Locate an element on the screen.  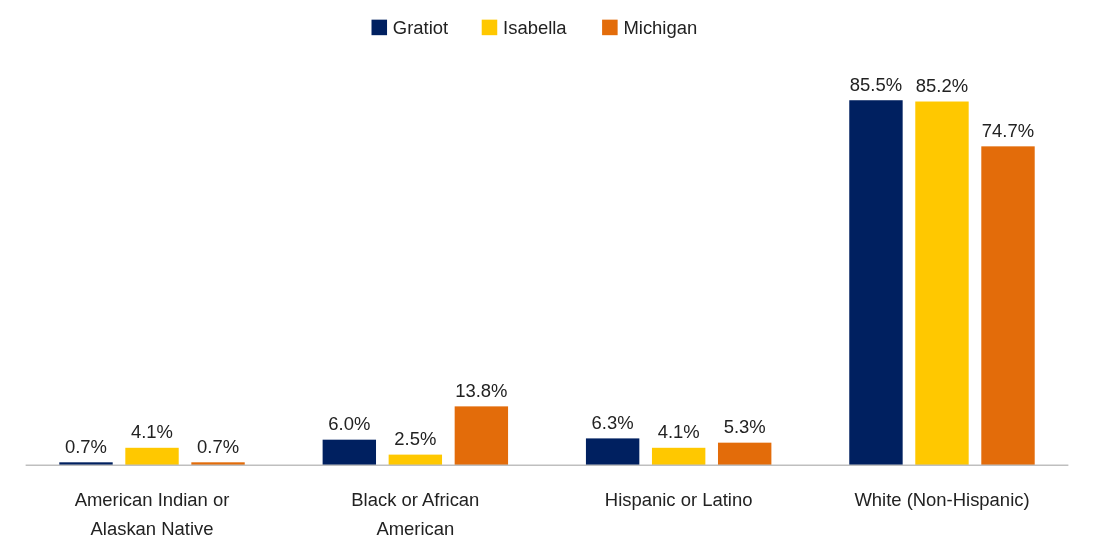
x-tick-label: Black or African American is located at coordinates (415, 514).